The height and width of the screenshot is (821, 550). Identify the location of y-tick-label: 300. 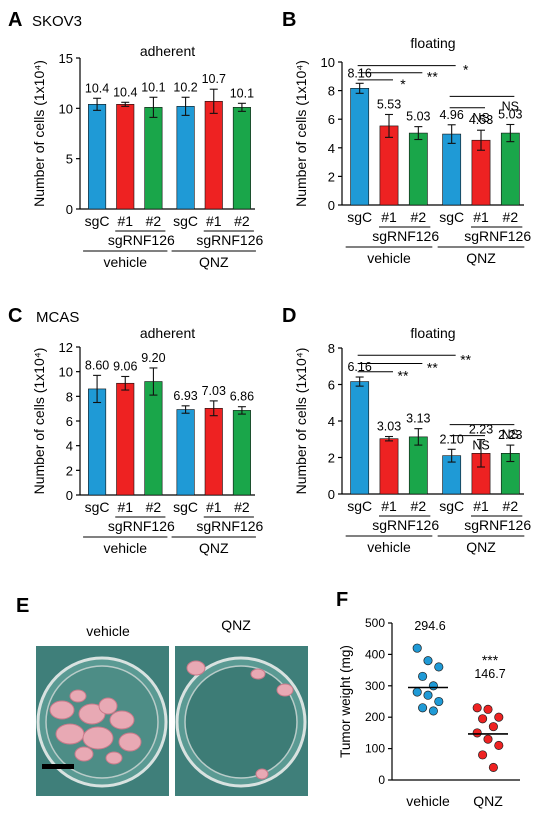
(375, 686).